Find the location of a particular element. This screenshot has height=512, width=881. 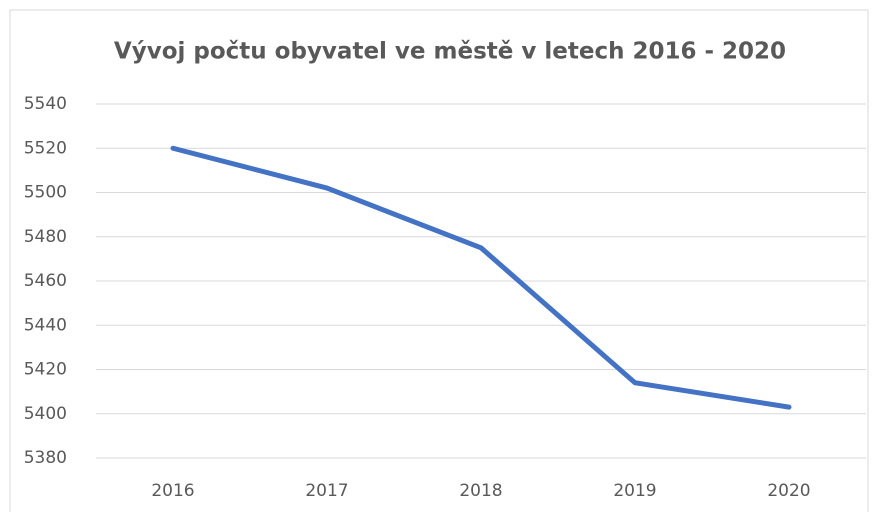

x-tick-label: 2020 is located at coordinates (788, 491).